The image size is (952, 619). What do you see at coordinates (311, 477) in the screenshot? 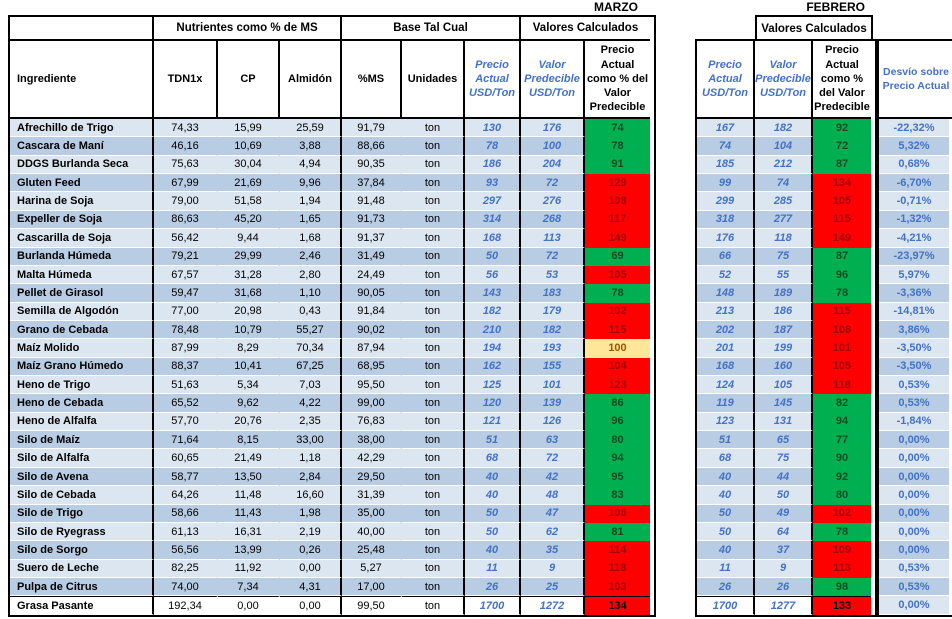
I see `almidon-cell: 2,84` at bounding box center [311, 477].